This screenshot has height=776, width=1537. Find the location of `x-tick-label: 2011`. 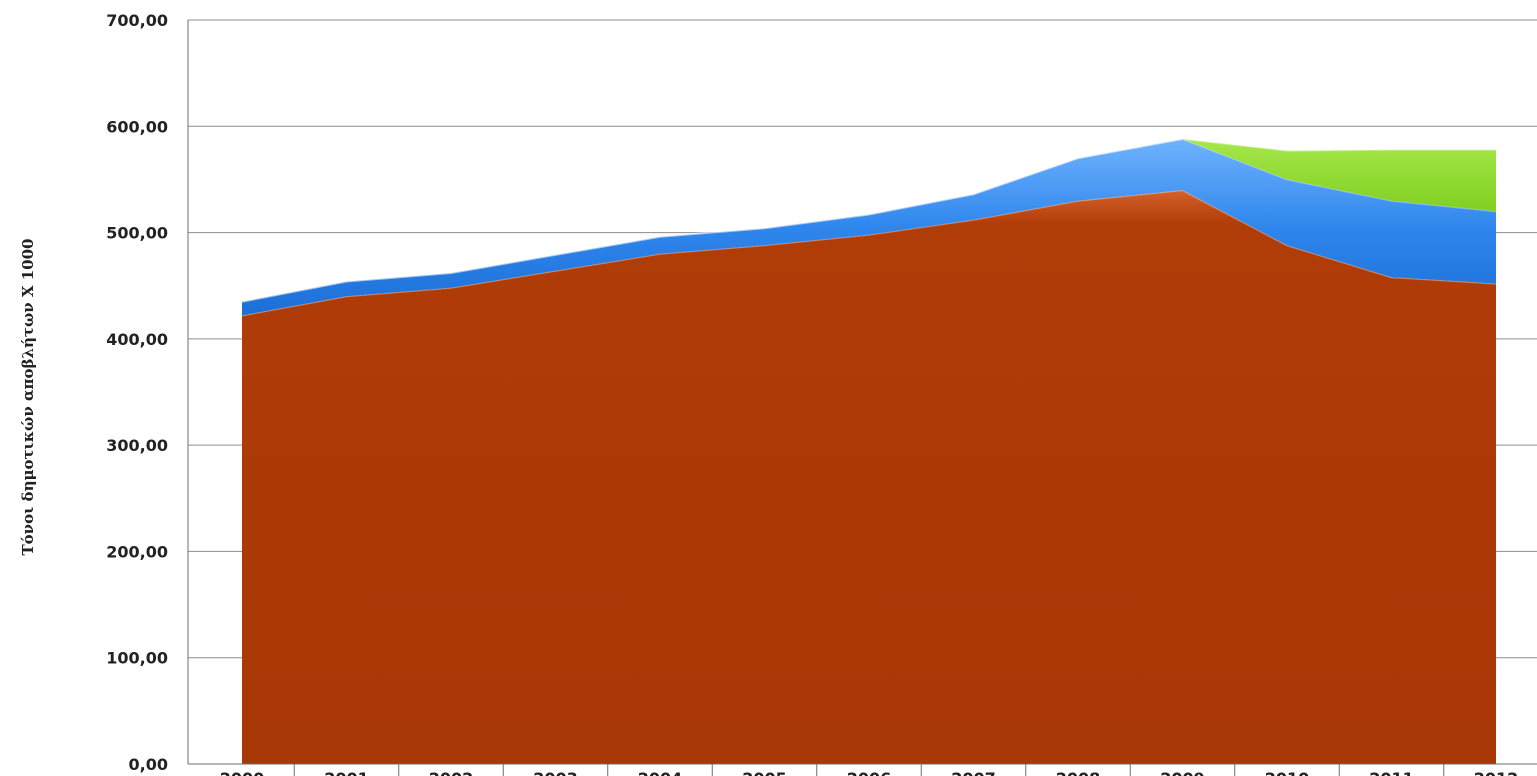

x-tick-label: 2011 is located at coordinates (1391, 772).